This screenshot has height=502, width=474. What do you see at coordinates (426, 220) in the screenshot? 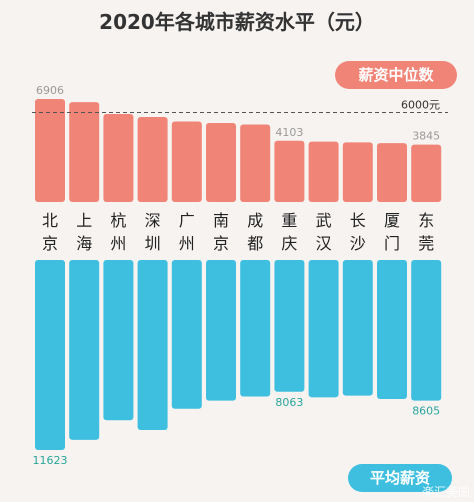
I see `city-label-char: 东` at bounding box center [426, 220].